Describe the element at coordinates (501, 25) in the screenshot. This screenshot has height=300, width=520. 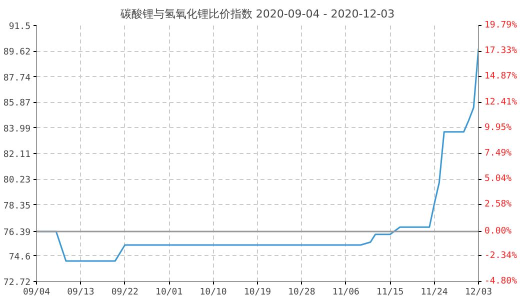
I see `y2-tick-label: 19.79%` at that location.